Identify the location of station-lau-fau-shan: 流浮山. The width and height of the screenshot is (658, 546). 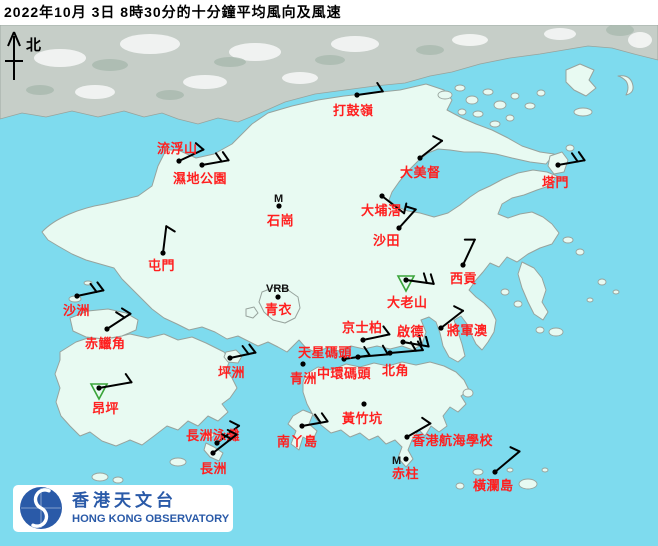
(181, 152).